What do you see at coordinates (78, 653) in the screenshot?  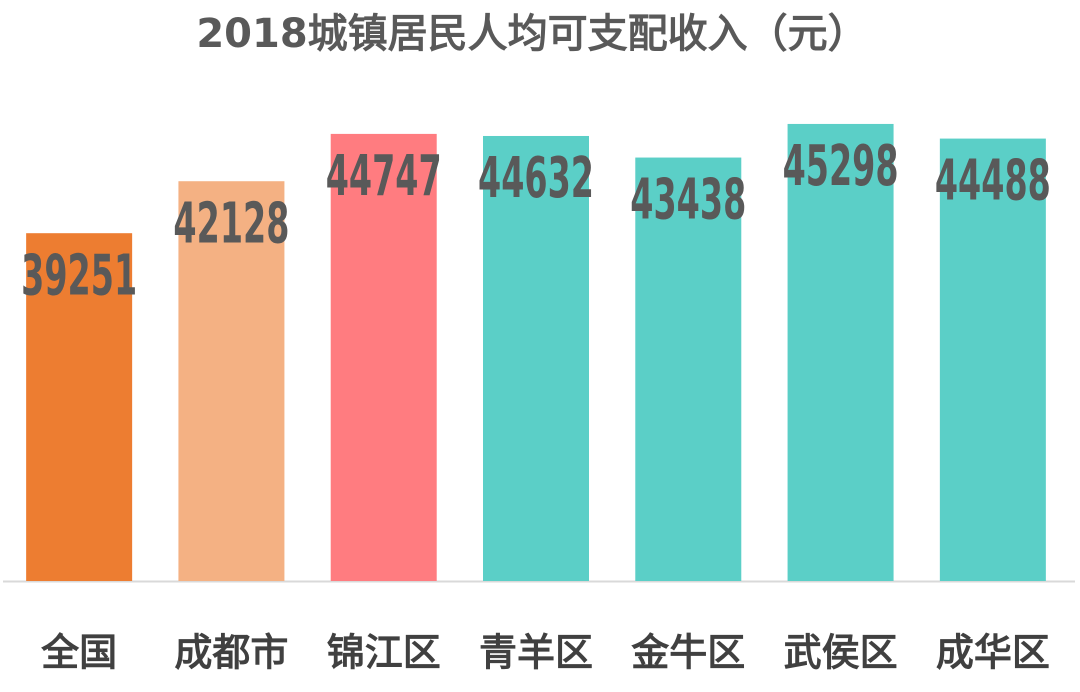 I see `x-tick-label: 全国` at bounding box center [78, 653].